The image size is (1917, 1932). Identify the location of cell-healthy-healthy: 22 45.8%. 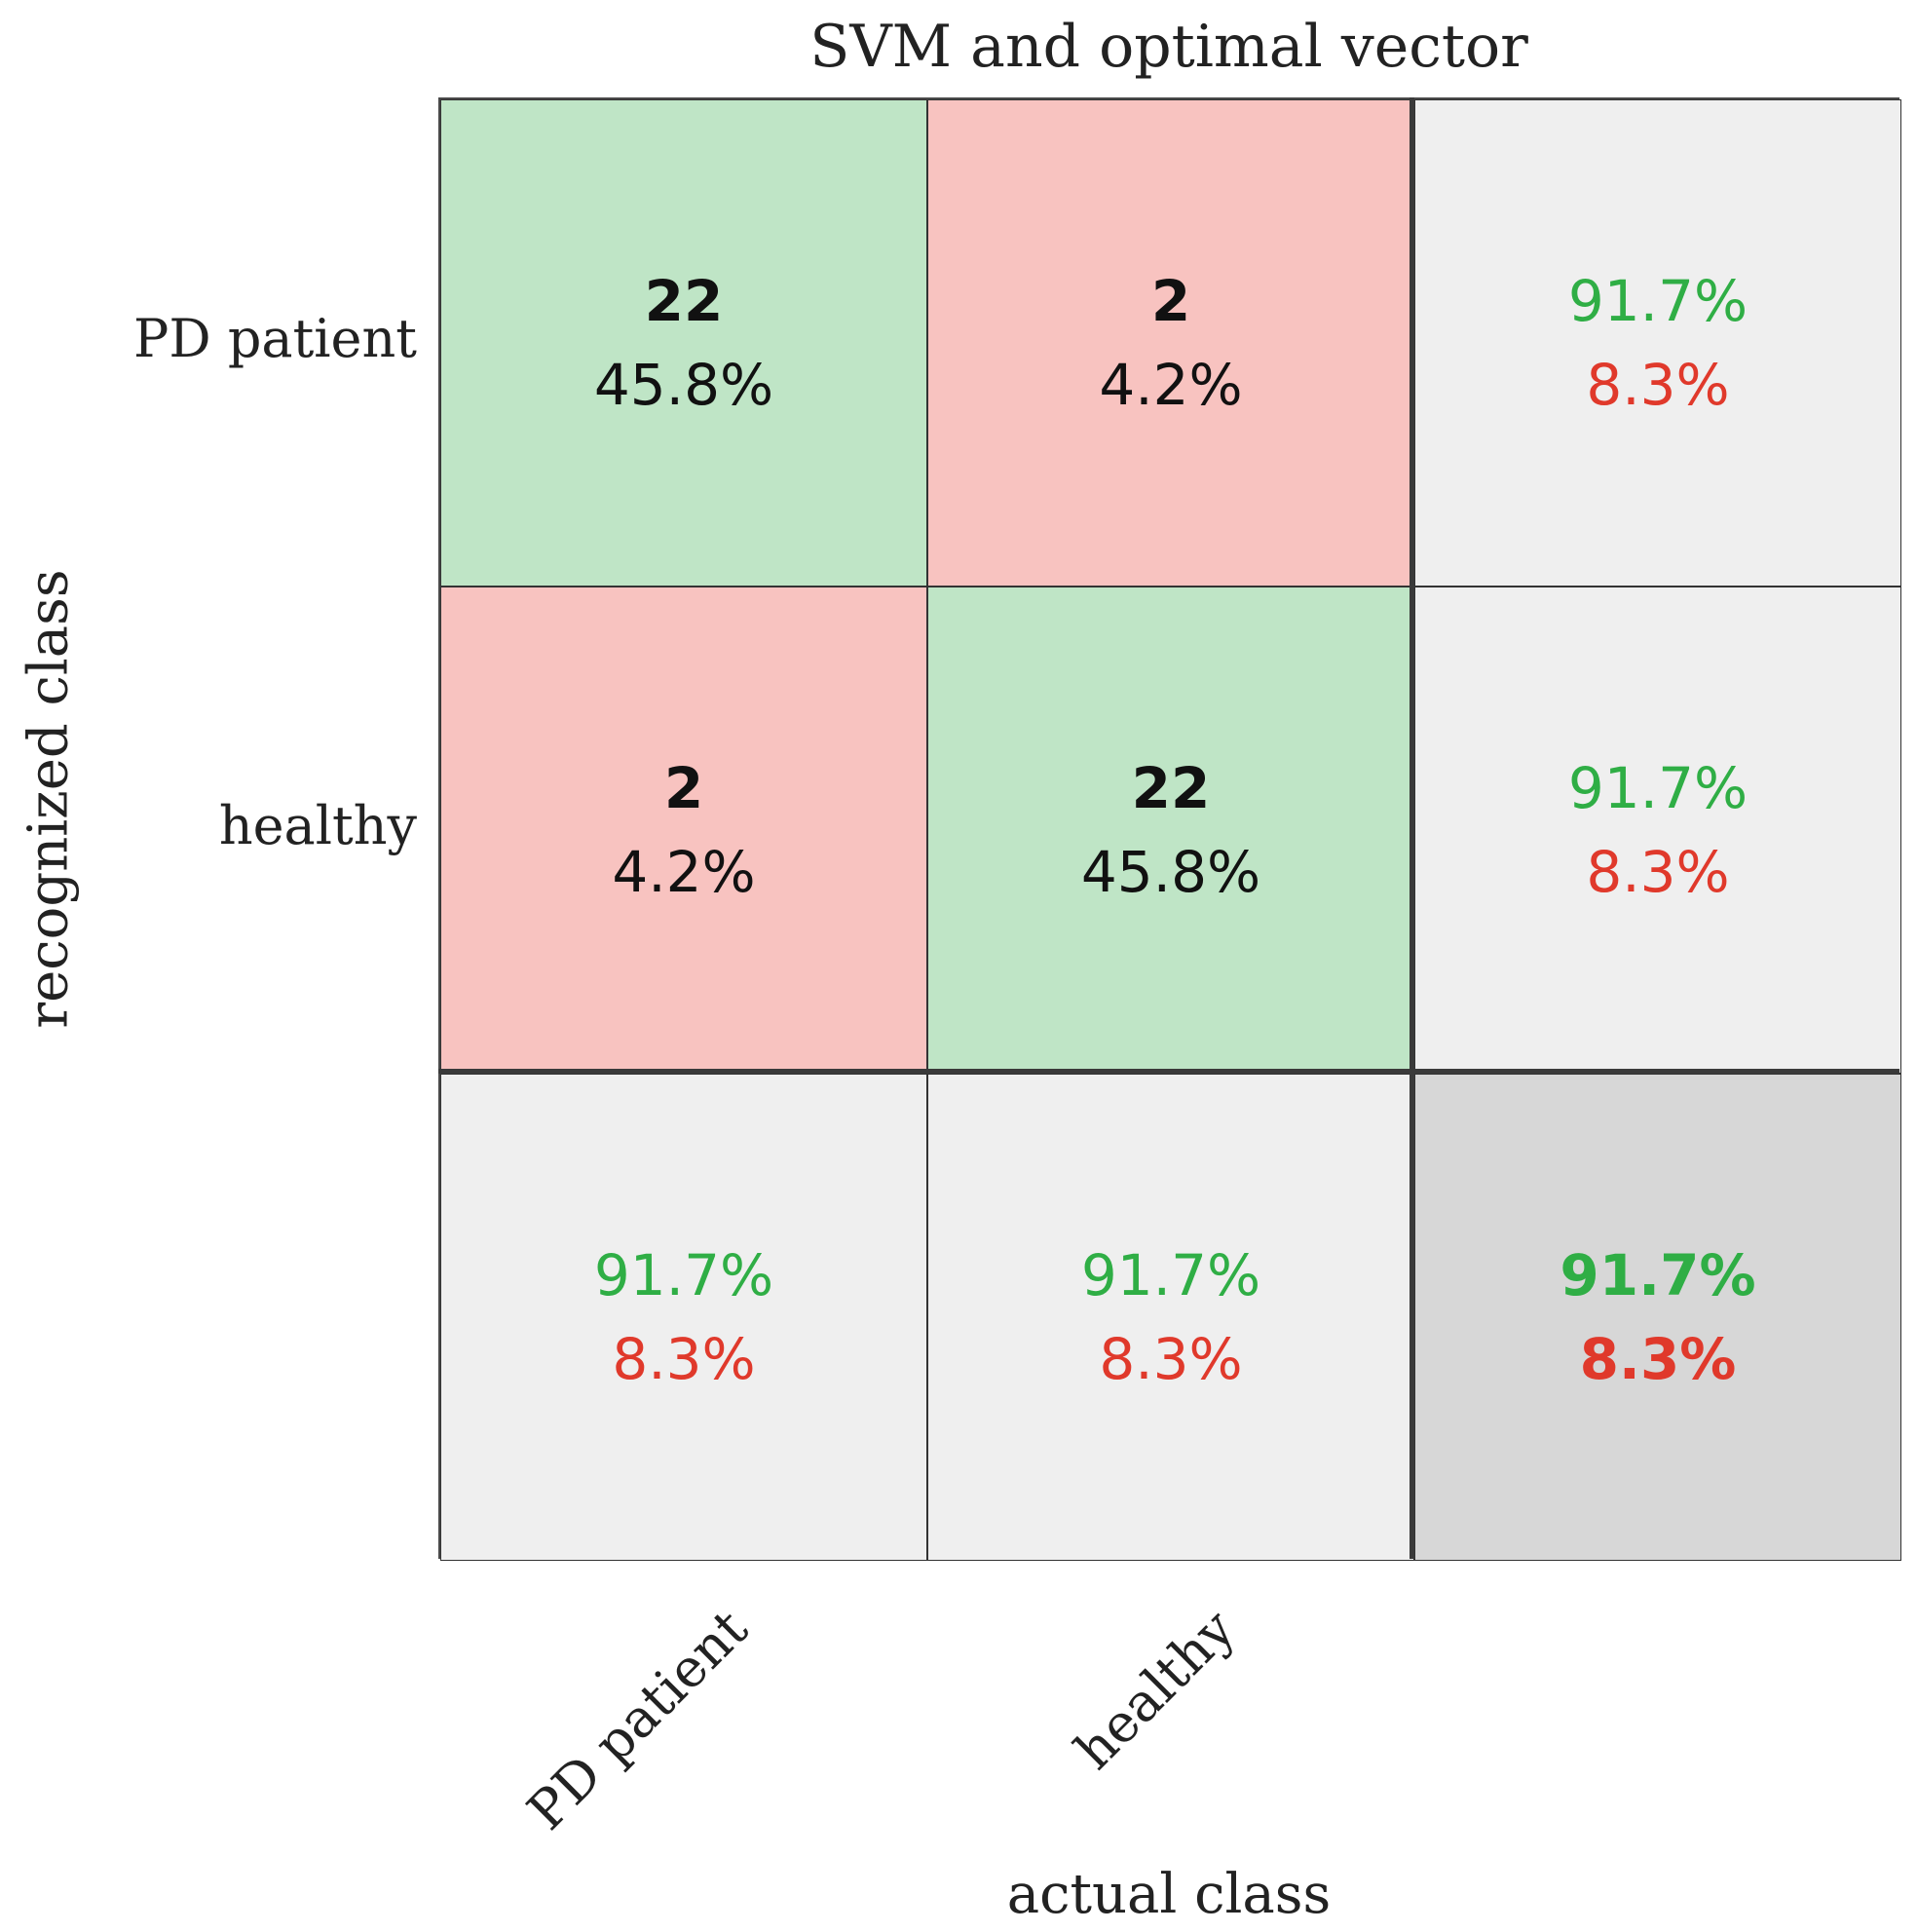
(1170, 830).